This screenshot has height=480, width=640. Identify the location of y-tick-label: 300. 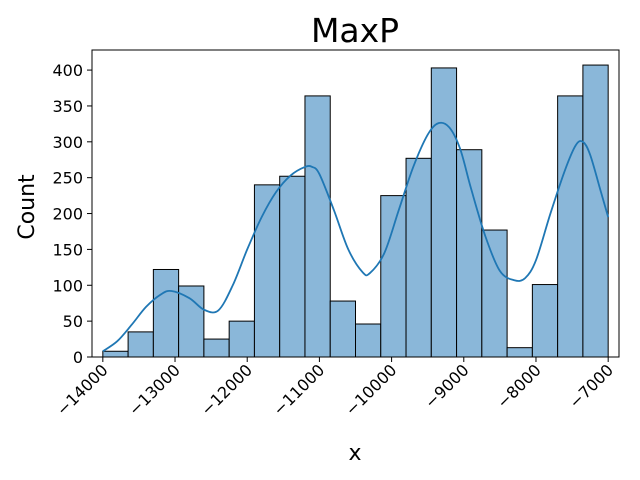
(67, 142).